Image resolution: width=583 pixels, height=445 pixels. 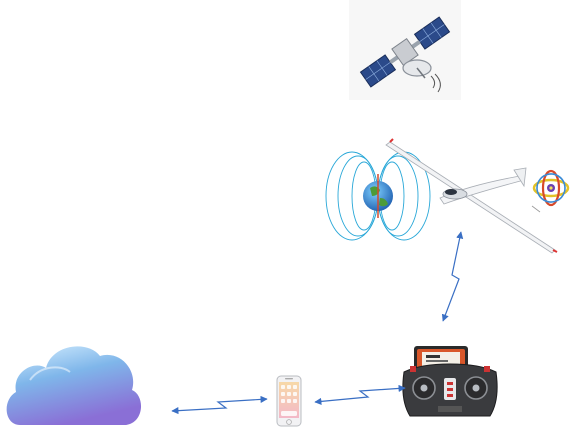 What do you see at coordinates (74, 385) in the screenshot?
I see `cloud-icon` at bounding box center [74, 385].